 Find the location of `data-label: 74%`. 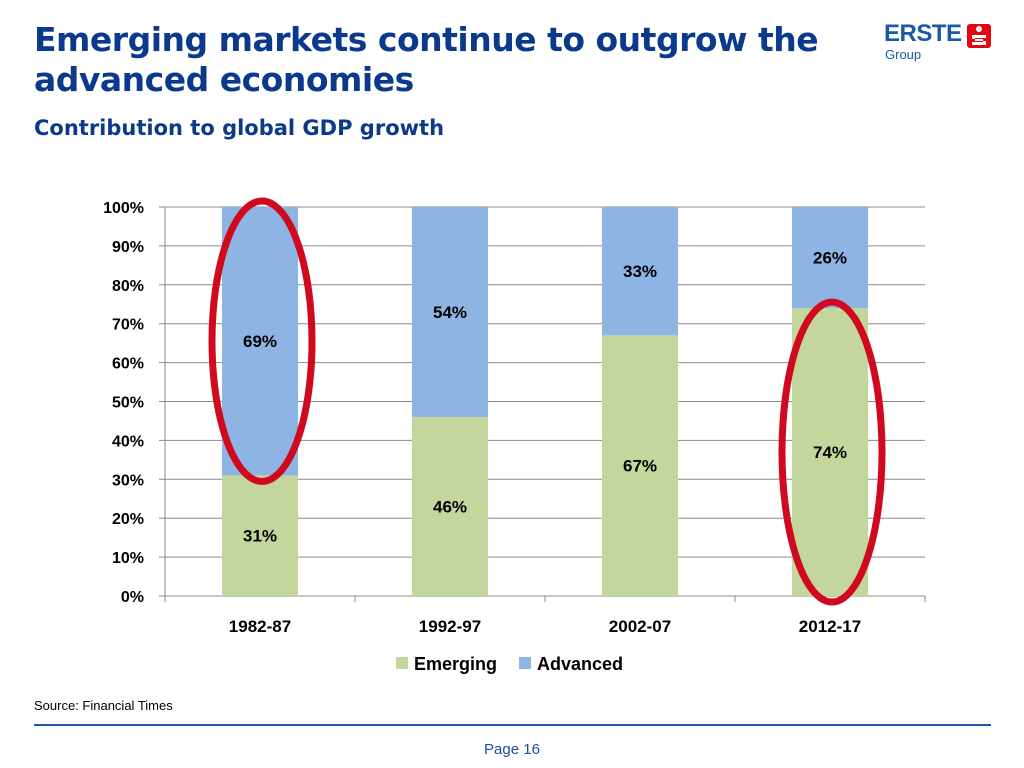

data-label: 74% is located at coordinates (830, 452).